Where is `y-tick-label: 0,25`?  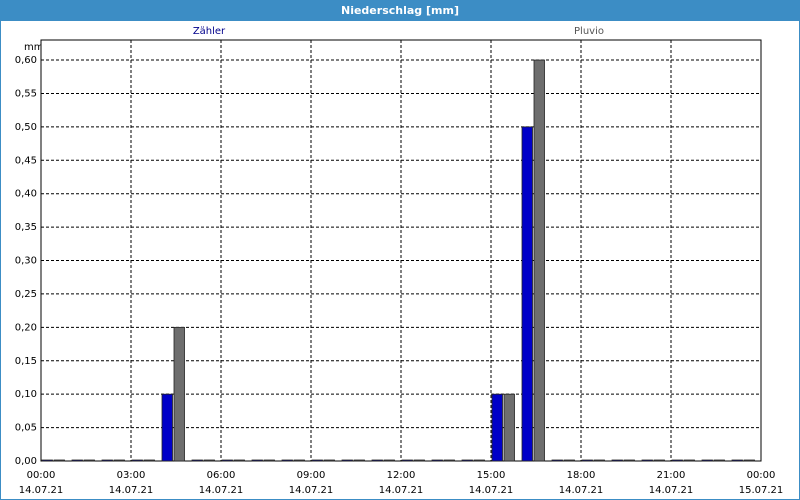 y-tick-label: 0,25 is located at coordinates (26, 294).